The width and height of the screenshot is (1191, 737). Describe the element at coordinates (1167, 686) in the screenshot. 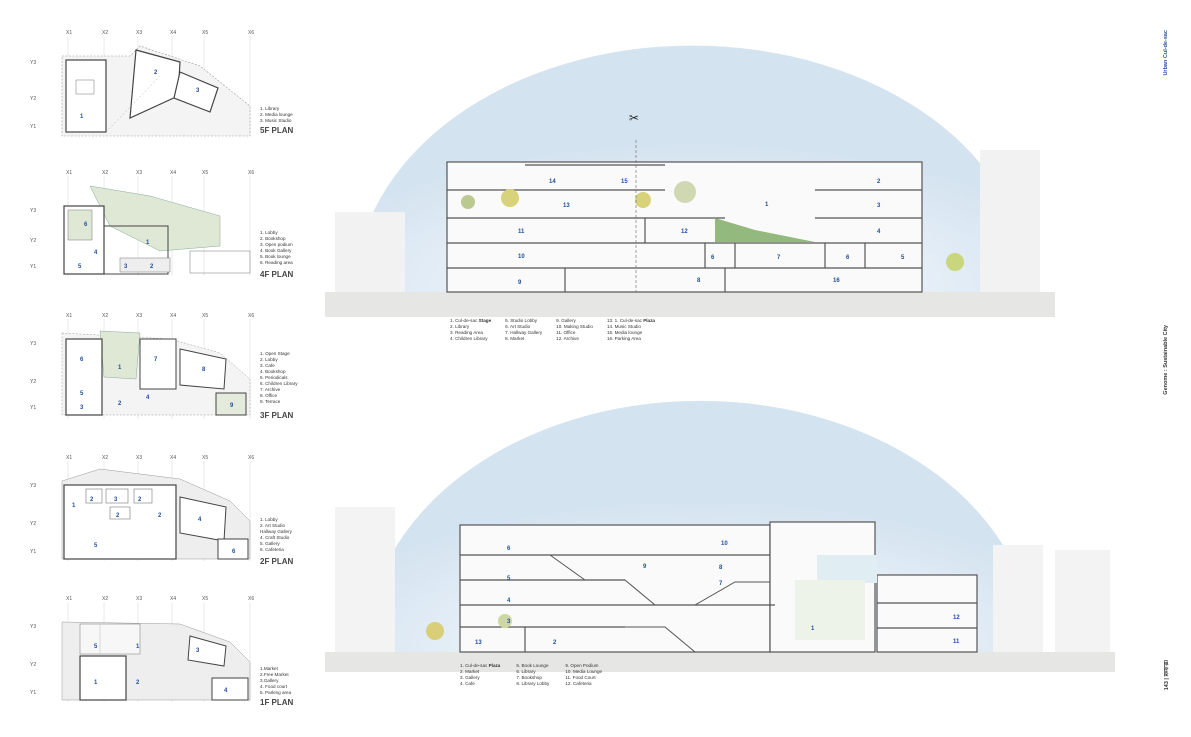

I see `page-number: 143` at that location.